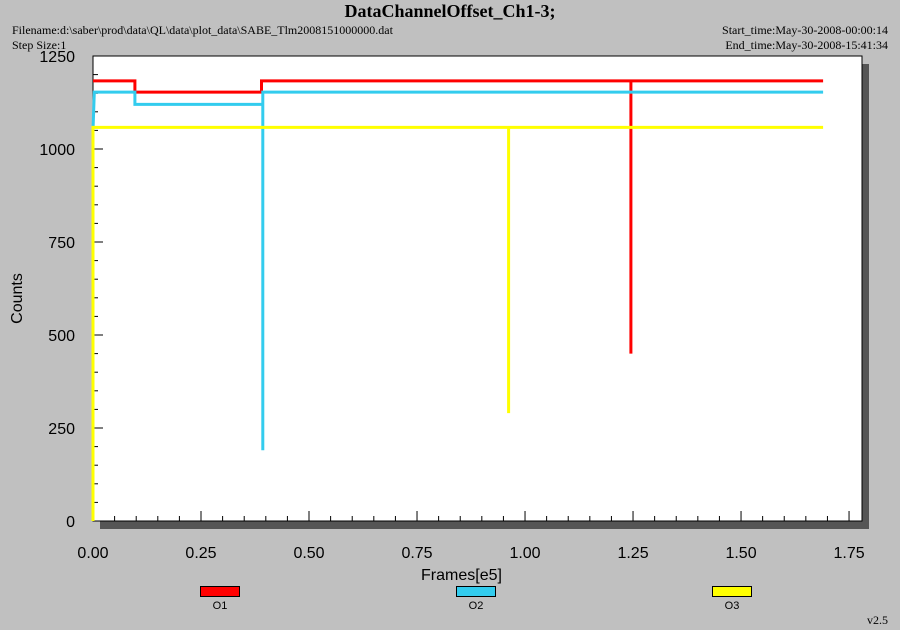  What do you see at coordinates (476, 599) in the screenshot?
I see `legend-item-o2: O2` at bounding box center [476, 599].